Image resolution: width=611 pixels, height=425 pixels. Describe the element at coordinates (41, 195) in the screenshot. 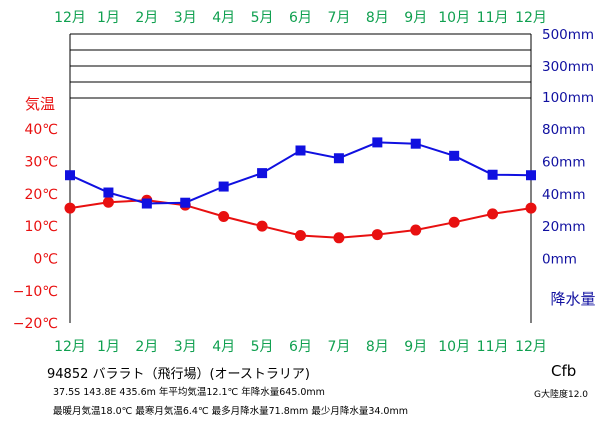

I see `temperature-tick-label: 20℃` at that location.